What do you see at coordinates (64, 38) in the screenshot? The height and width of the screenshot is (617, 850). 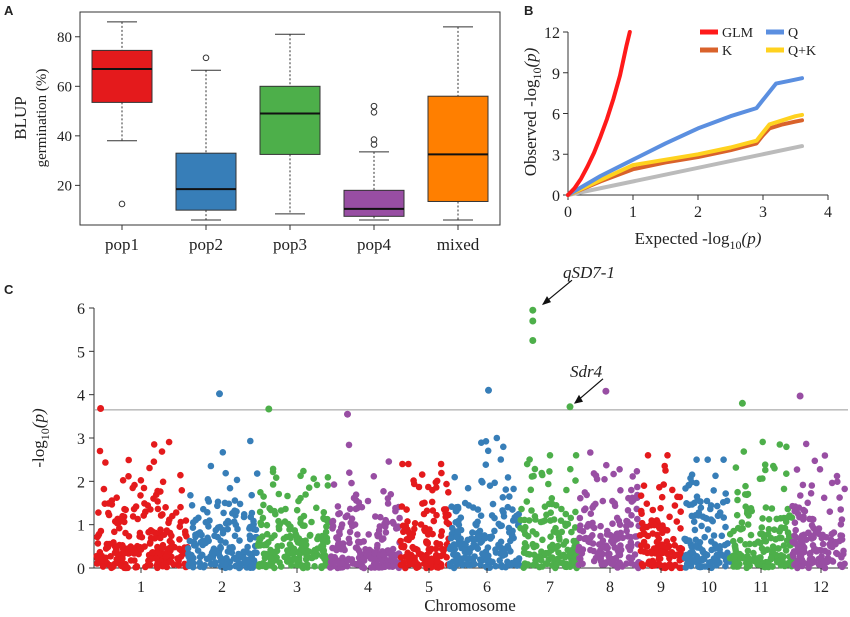 I see `box-y-tick-label: 80` at bounding box center [64, 38].